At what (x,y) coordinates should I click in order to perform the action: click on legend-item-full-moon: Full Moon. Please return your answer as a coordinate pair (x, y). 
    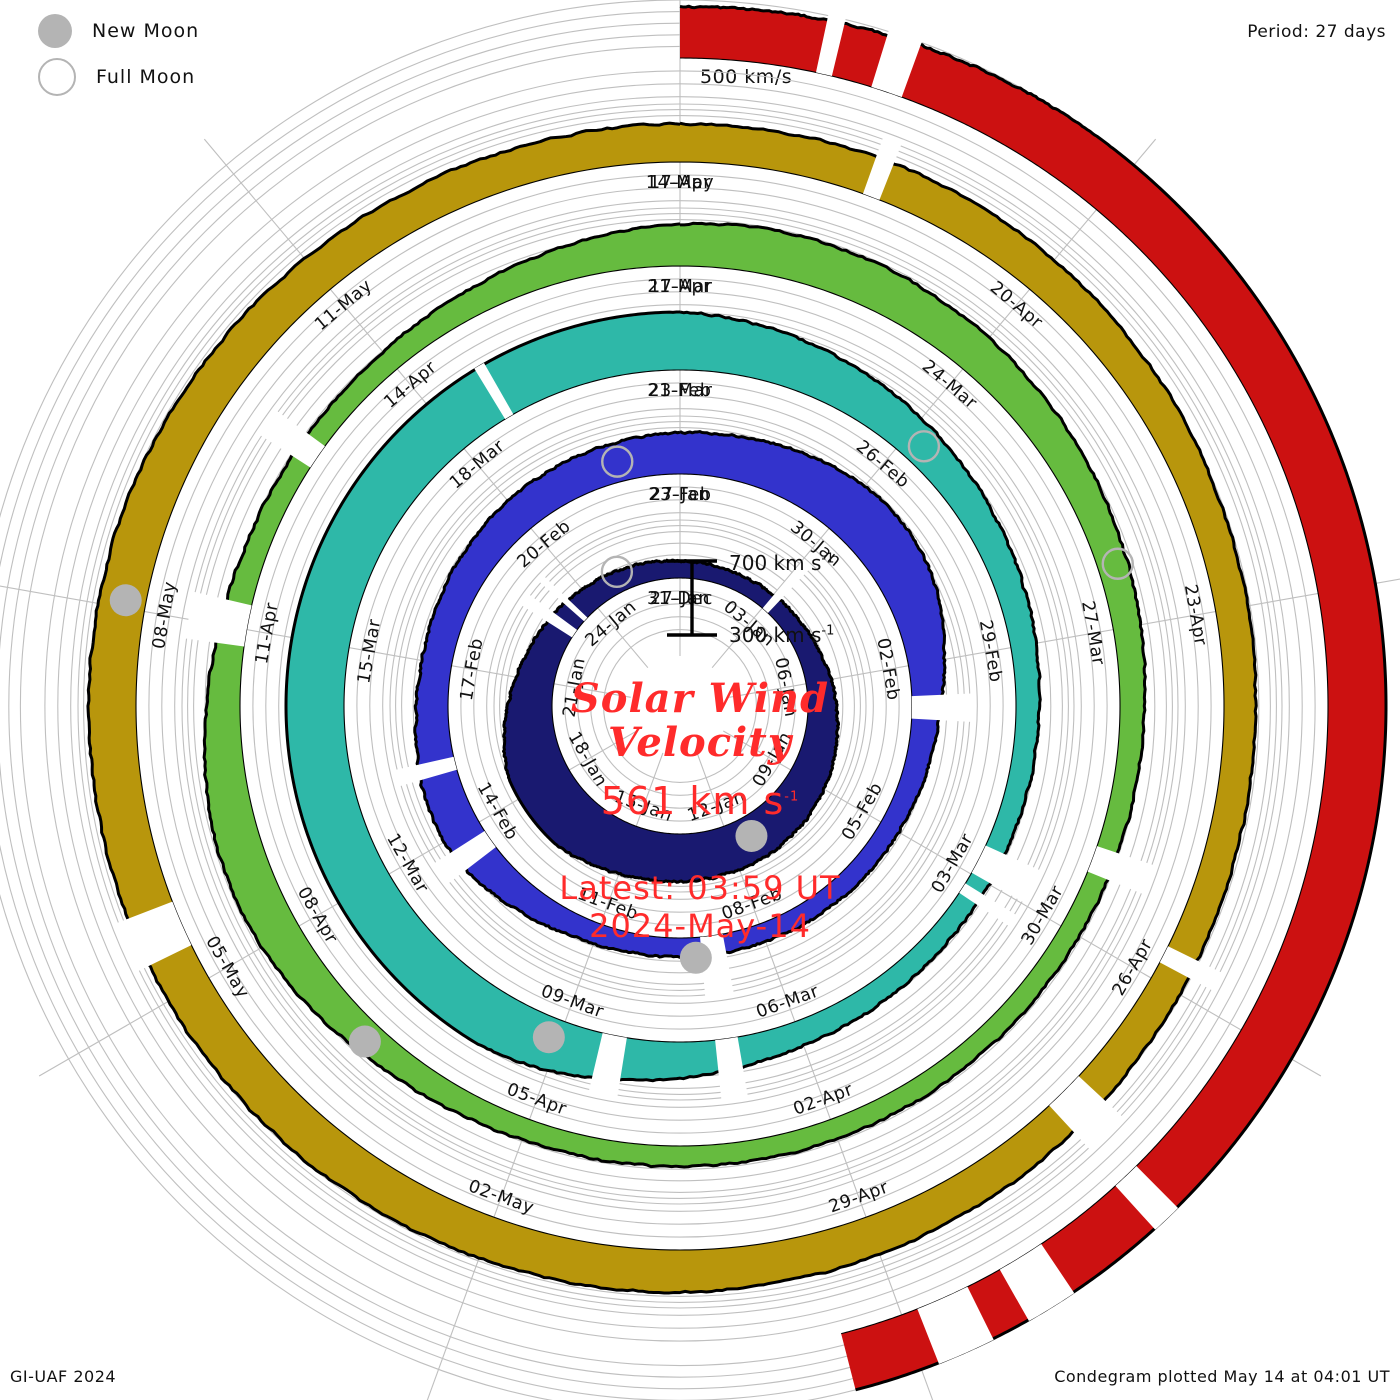
    Looking at the image, I should click on (172, 77).